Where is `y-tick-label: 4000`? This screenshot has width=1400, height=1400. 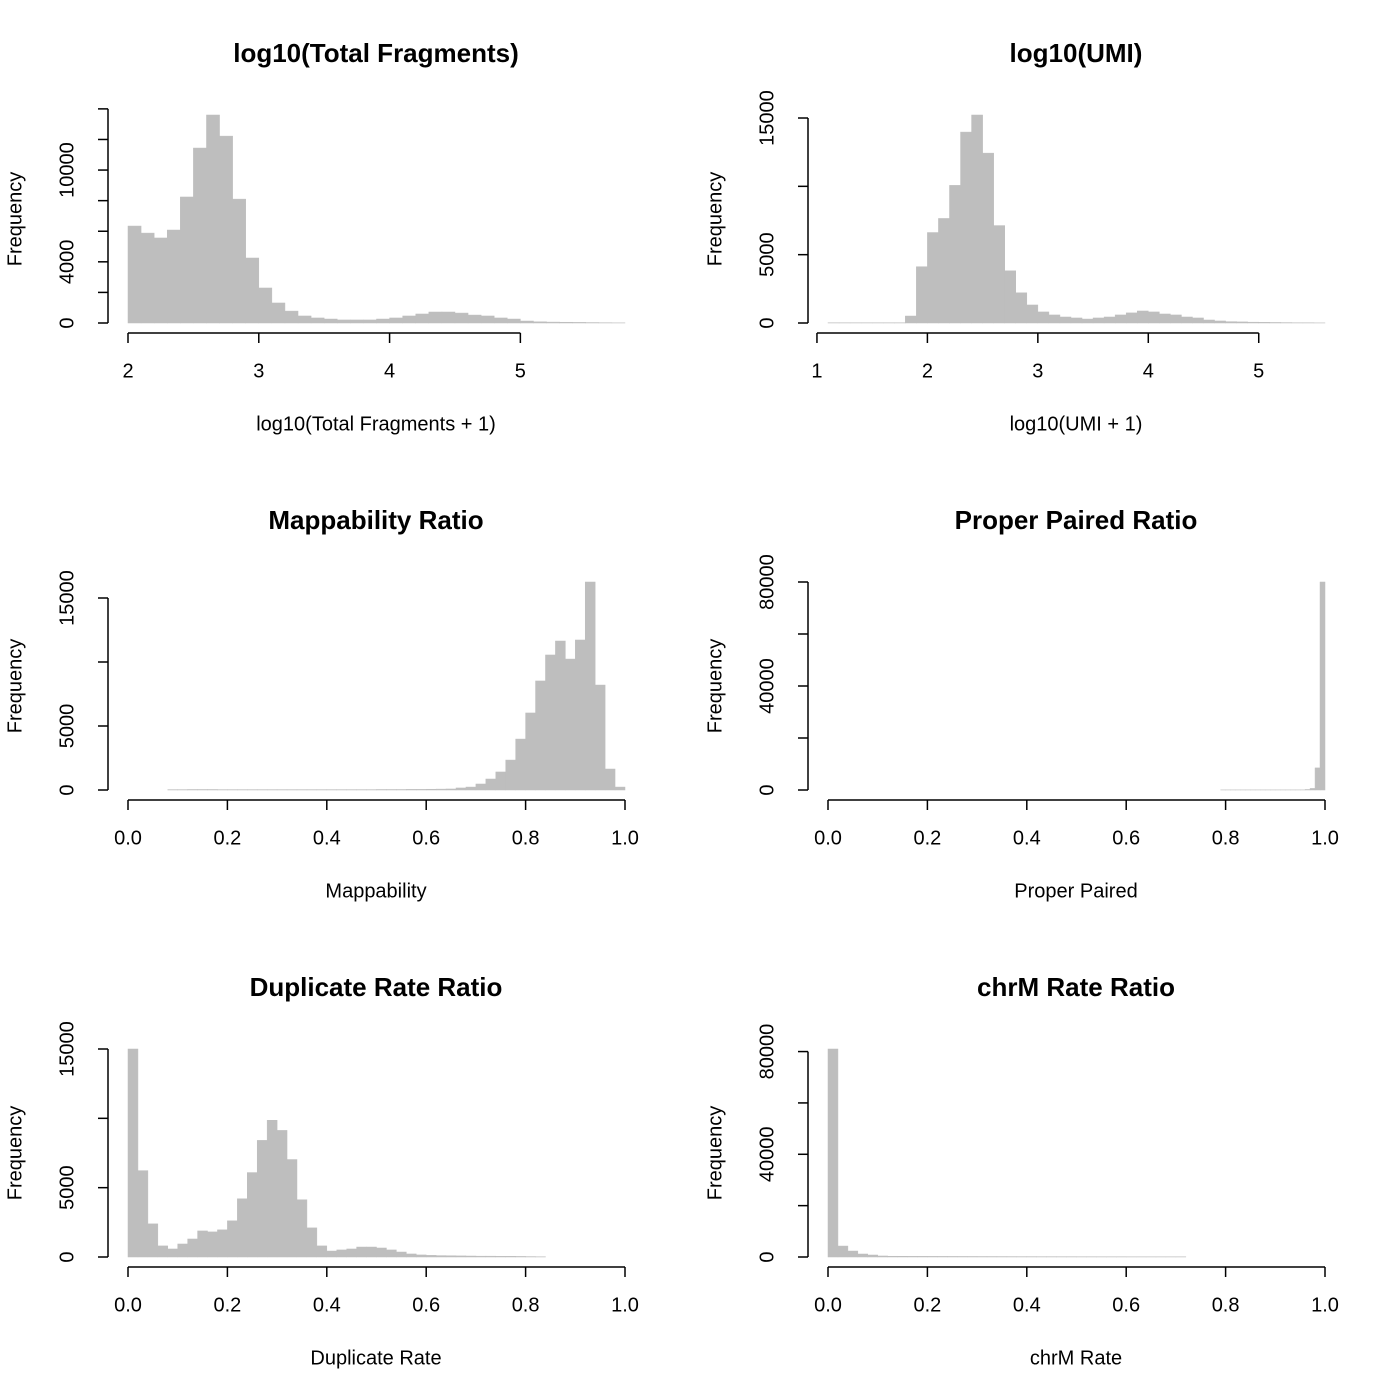 y-tick-label: 4000 is located at coordinates (67, 262).